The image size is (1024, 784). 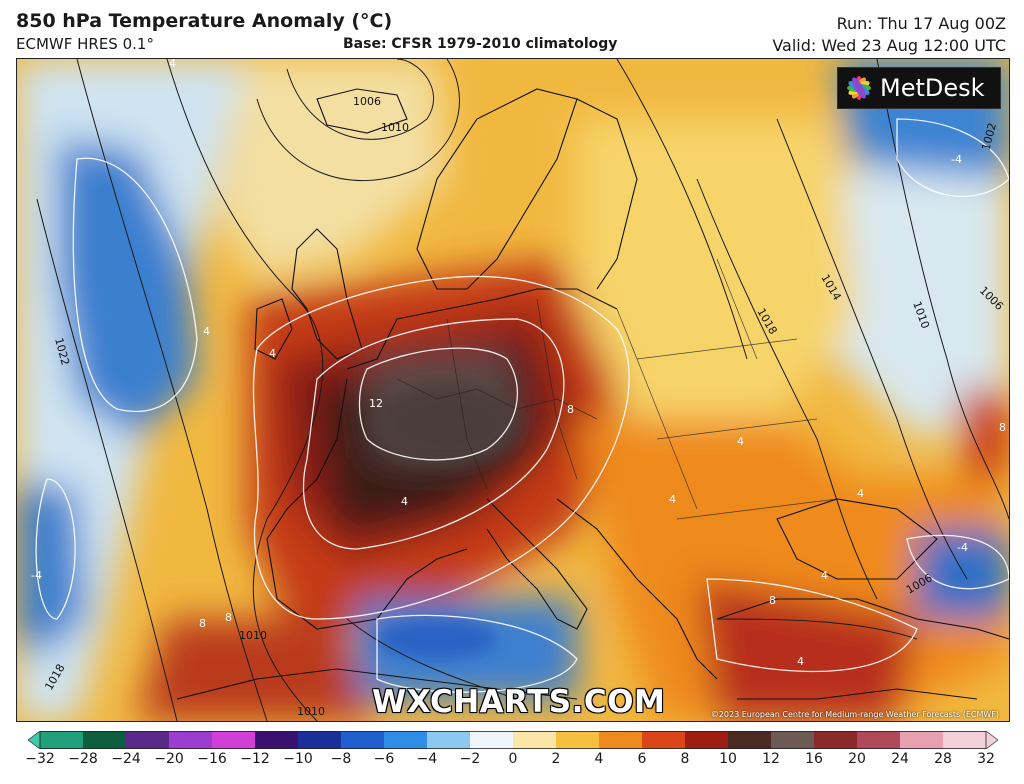 What do you see at coordinates (85, 44) in the screenshot?
I see `model-label: ECMWF HRES 0.1°` at bounding box center [85, 44].